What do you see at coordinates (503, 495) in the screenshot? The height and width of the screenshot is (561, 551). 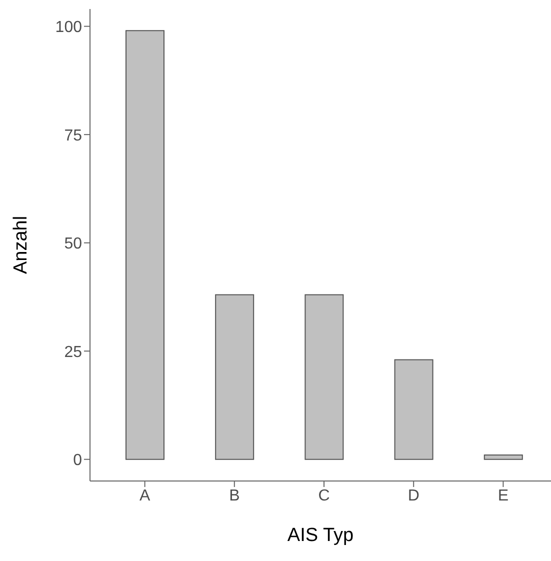 I see `x-tick-label: E` at bounding box center [503, 495].